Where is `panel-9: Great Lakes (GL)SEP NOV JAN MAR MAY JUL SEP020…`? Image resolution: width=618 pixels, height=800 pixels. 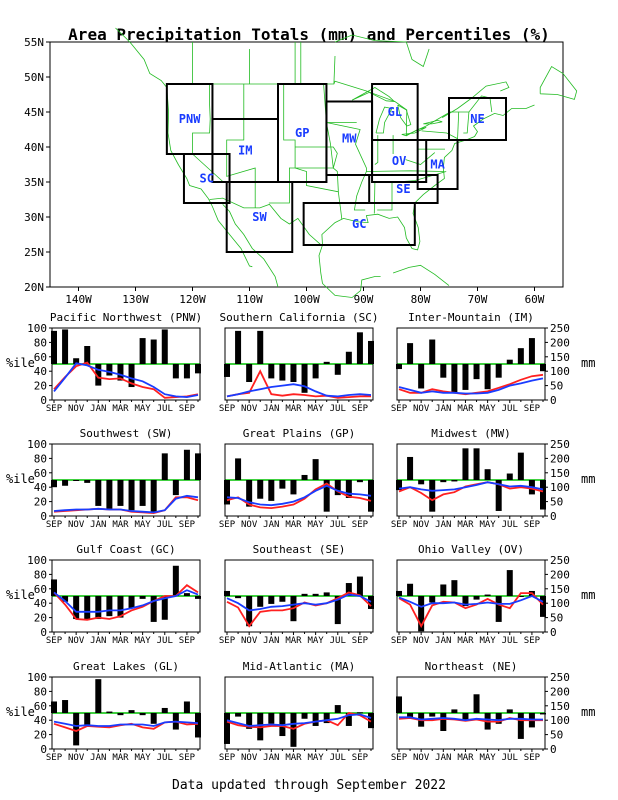 panel-9: Great Lakes (GL)SEP NOV JAN MAR MAY JUL SEP020… is located at coordinates (103, 711).